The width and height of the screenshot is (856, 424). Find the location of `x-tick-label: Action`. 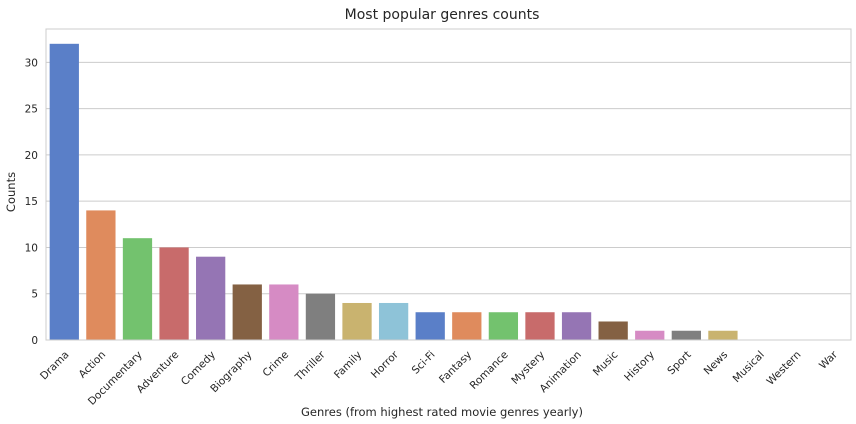

x-tick-label: Action is located at coordinates (92, 365).